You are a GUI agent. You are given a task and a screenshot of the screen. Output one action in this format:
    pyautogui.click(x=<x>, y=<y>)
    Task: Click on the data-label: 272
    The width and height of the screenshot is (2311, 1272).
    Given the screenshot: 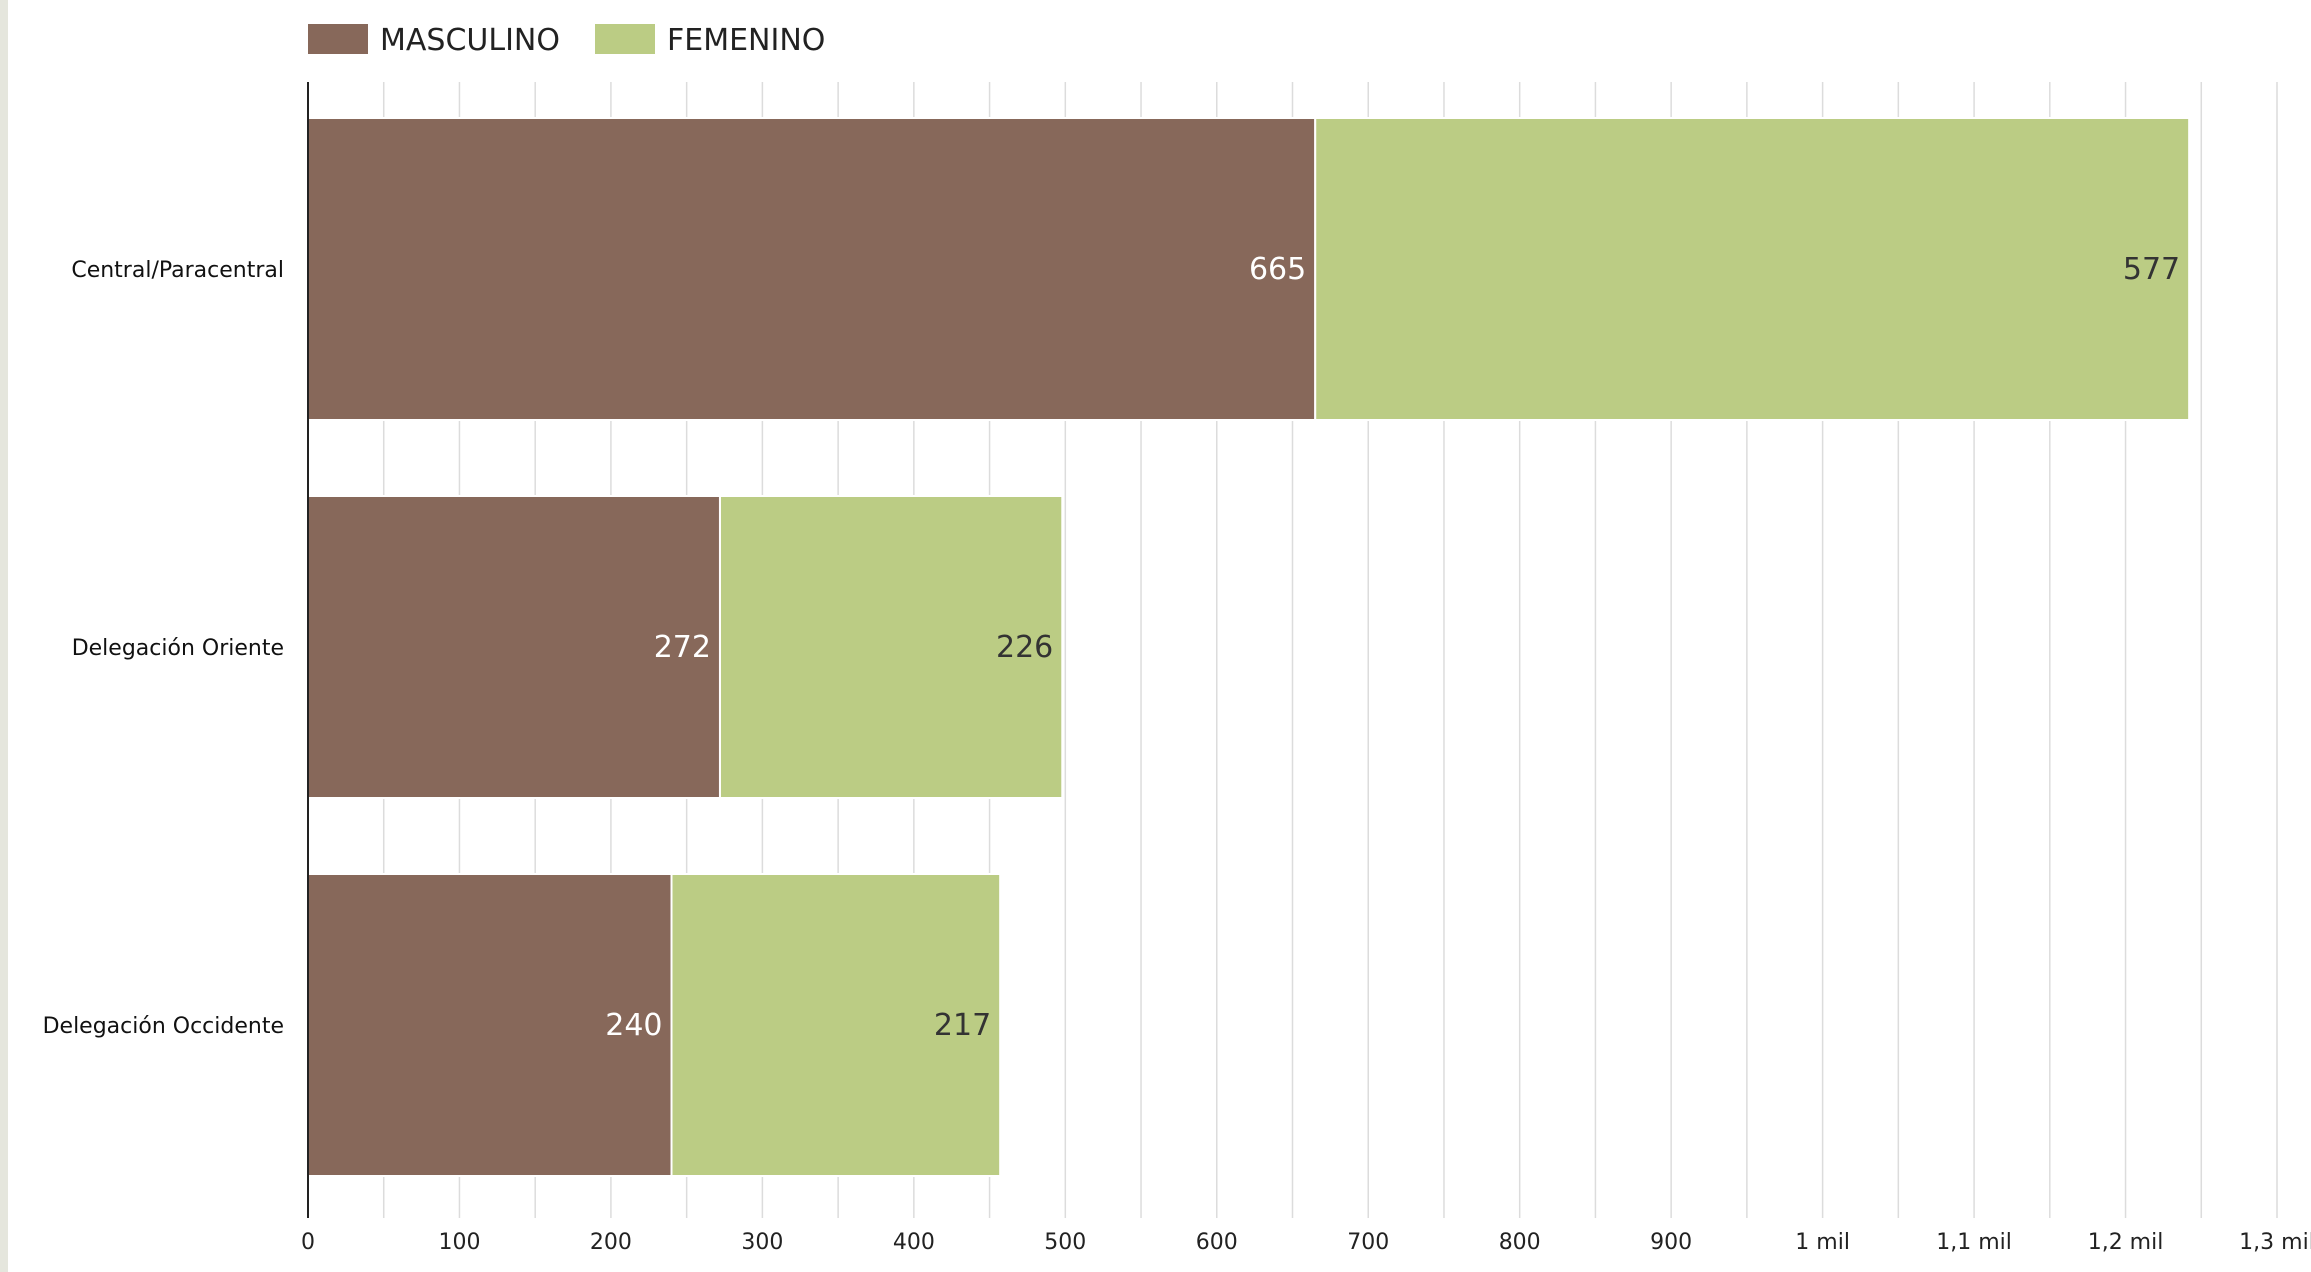 What is the action you would take?
    pyautogui.click(x=682, y=647)
    